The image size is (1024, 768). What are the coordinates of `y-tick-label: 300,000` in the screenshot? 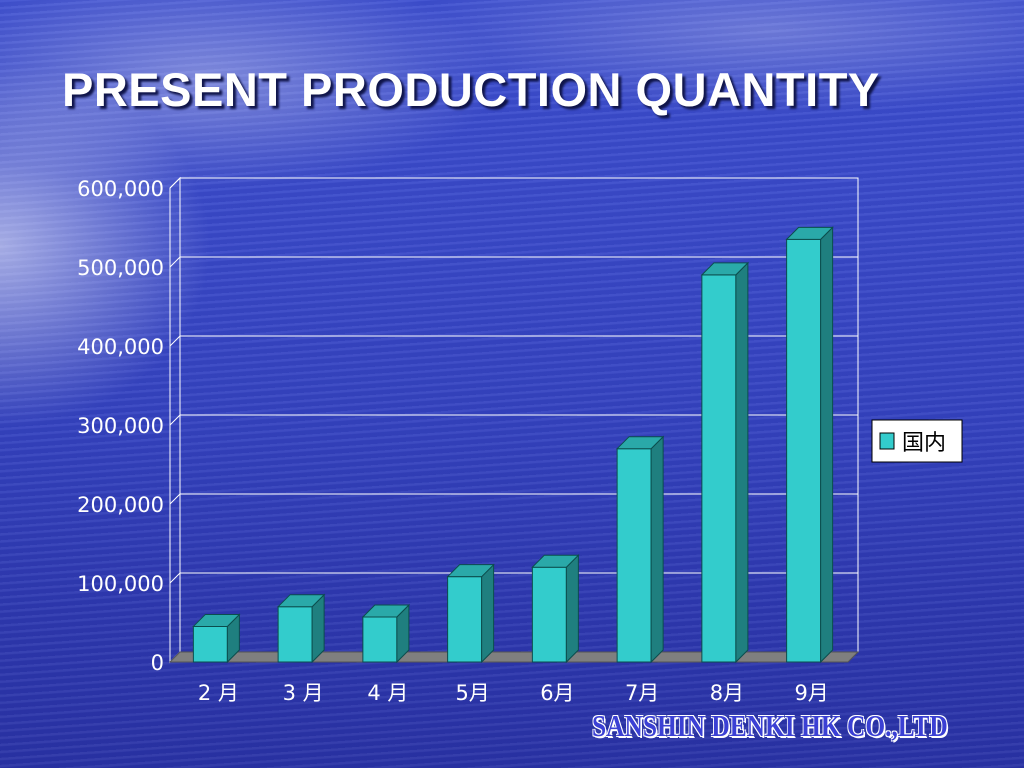 It's located at (120, 426).